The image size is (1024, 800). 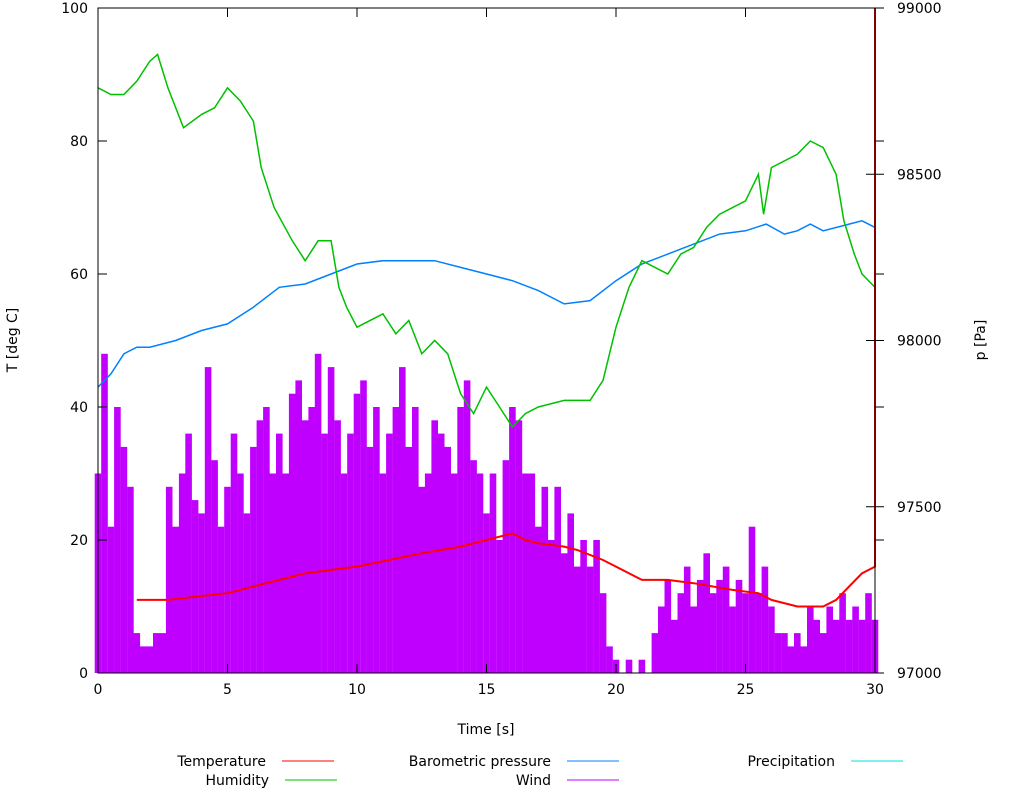 I want to click on y2-tick-label: 98500, so click(x=919, y=175).